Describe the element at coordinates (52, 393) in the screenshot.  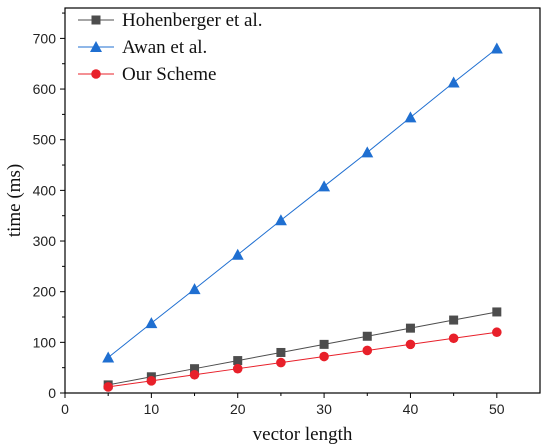
I see `y-tick-label: 0` at that location.